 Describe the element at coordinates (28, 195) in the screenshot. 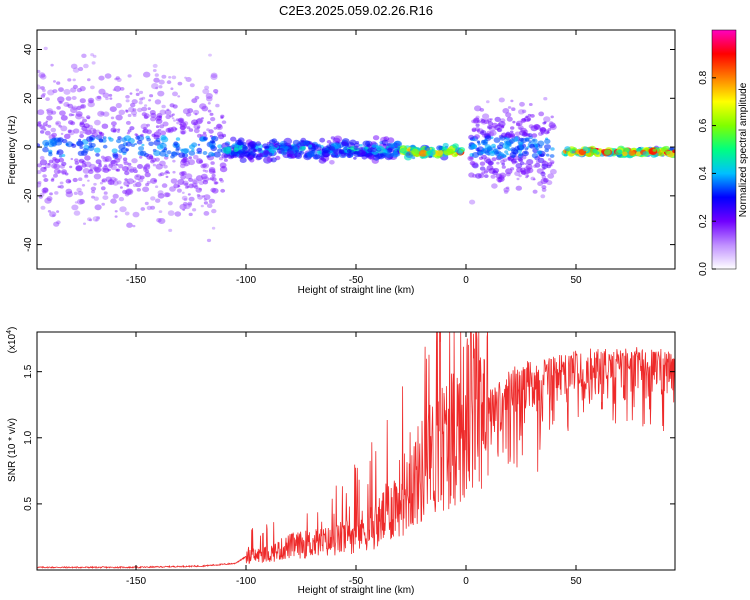

I see `spectrogram-ytick-label: -20` at that location.